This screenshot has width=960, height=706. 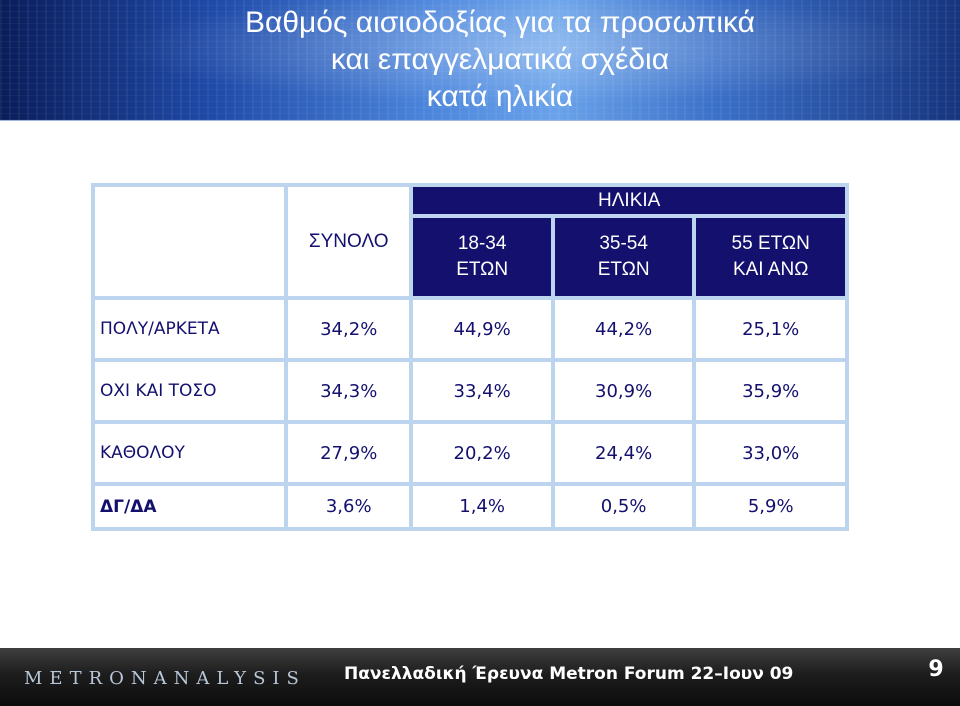 I want to click on age-header-line1: 55 ΕΤΩΝ, so click(x=770, y=243).